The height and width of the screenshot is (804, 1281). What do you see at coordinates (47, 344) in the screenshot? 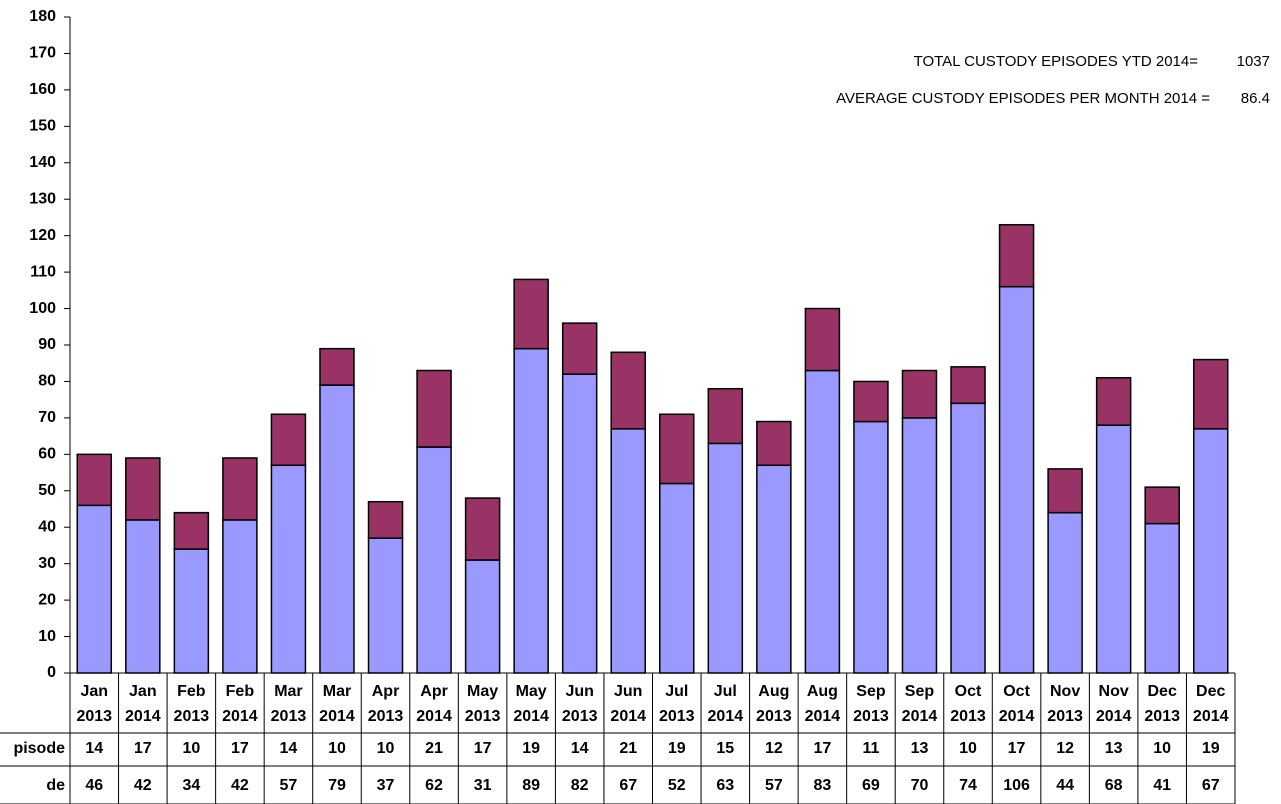
I see `y-tick-label: 90` at bounding box center [47, 344].